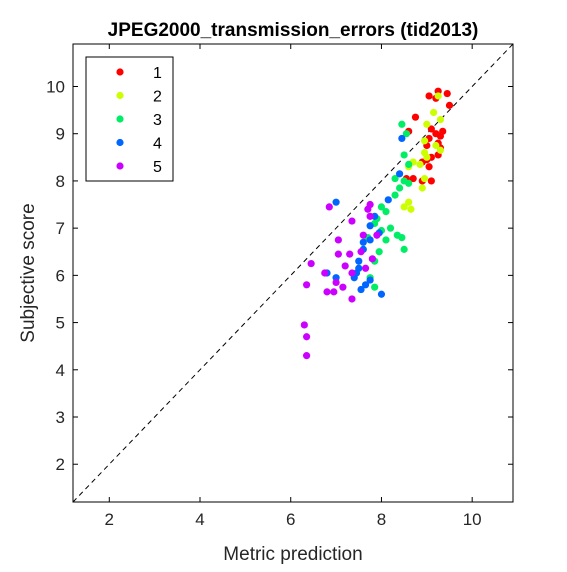  What do you see at coordinates (28, 272) in the screenshot?
I see `y-axis-label: Subjective score` at bounding box center [28, 272].